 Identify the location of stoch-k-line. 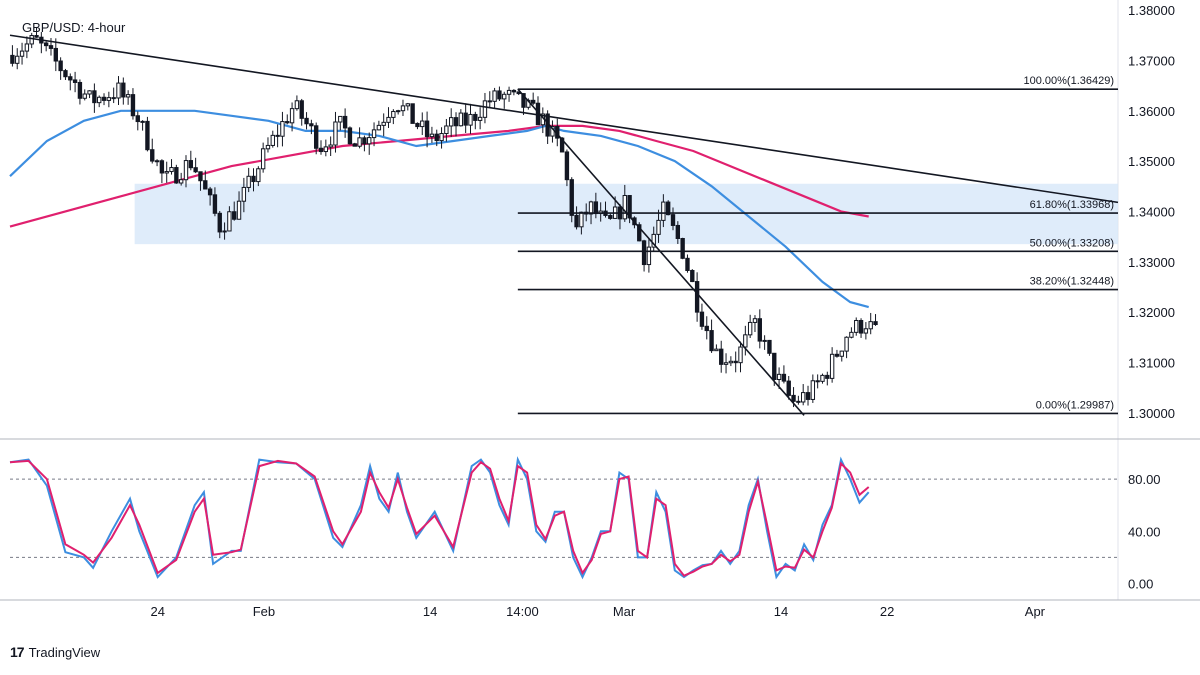
(439, 518).